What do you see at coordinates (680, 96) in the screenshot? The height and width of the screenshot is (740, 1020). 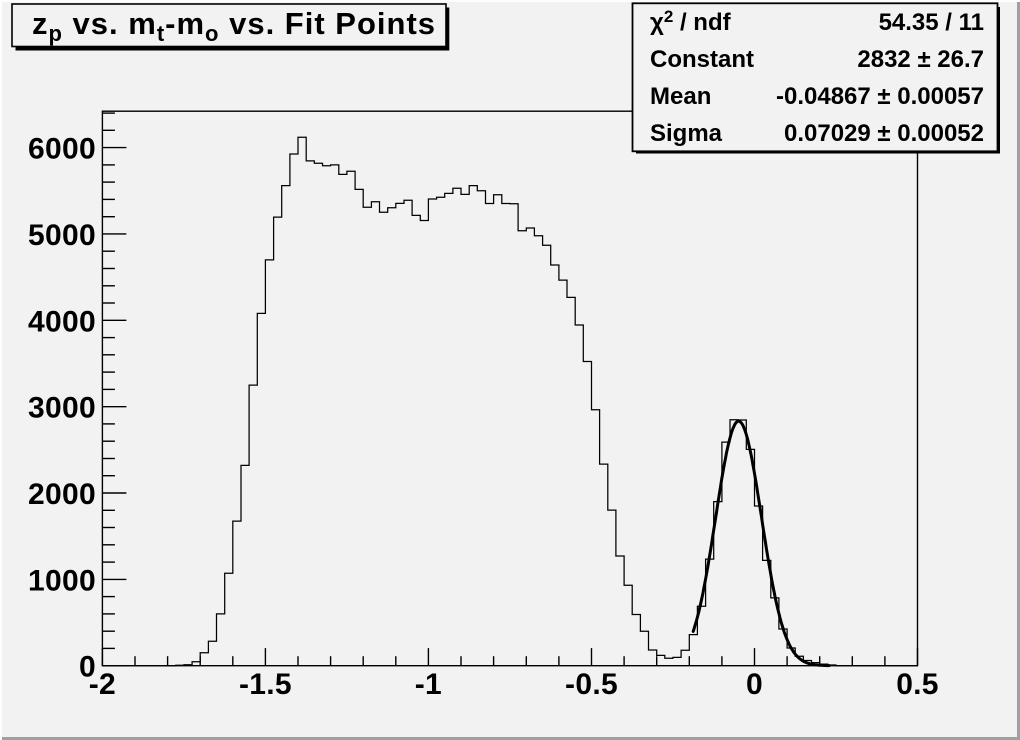 I see `svg-text: Mean` at bounding box center [680, 96].